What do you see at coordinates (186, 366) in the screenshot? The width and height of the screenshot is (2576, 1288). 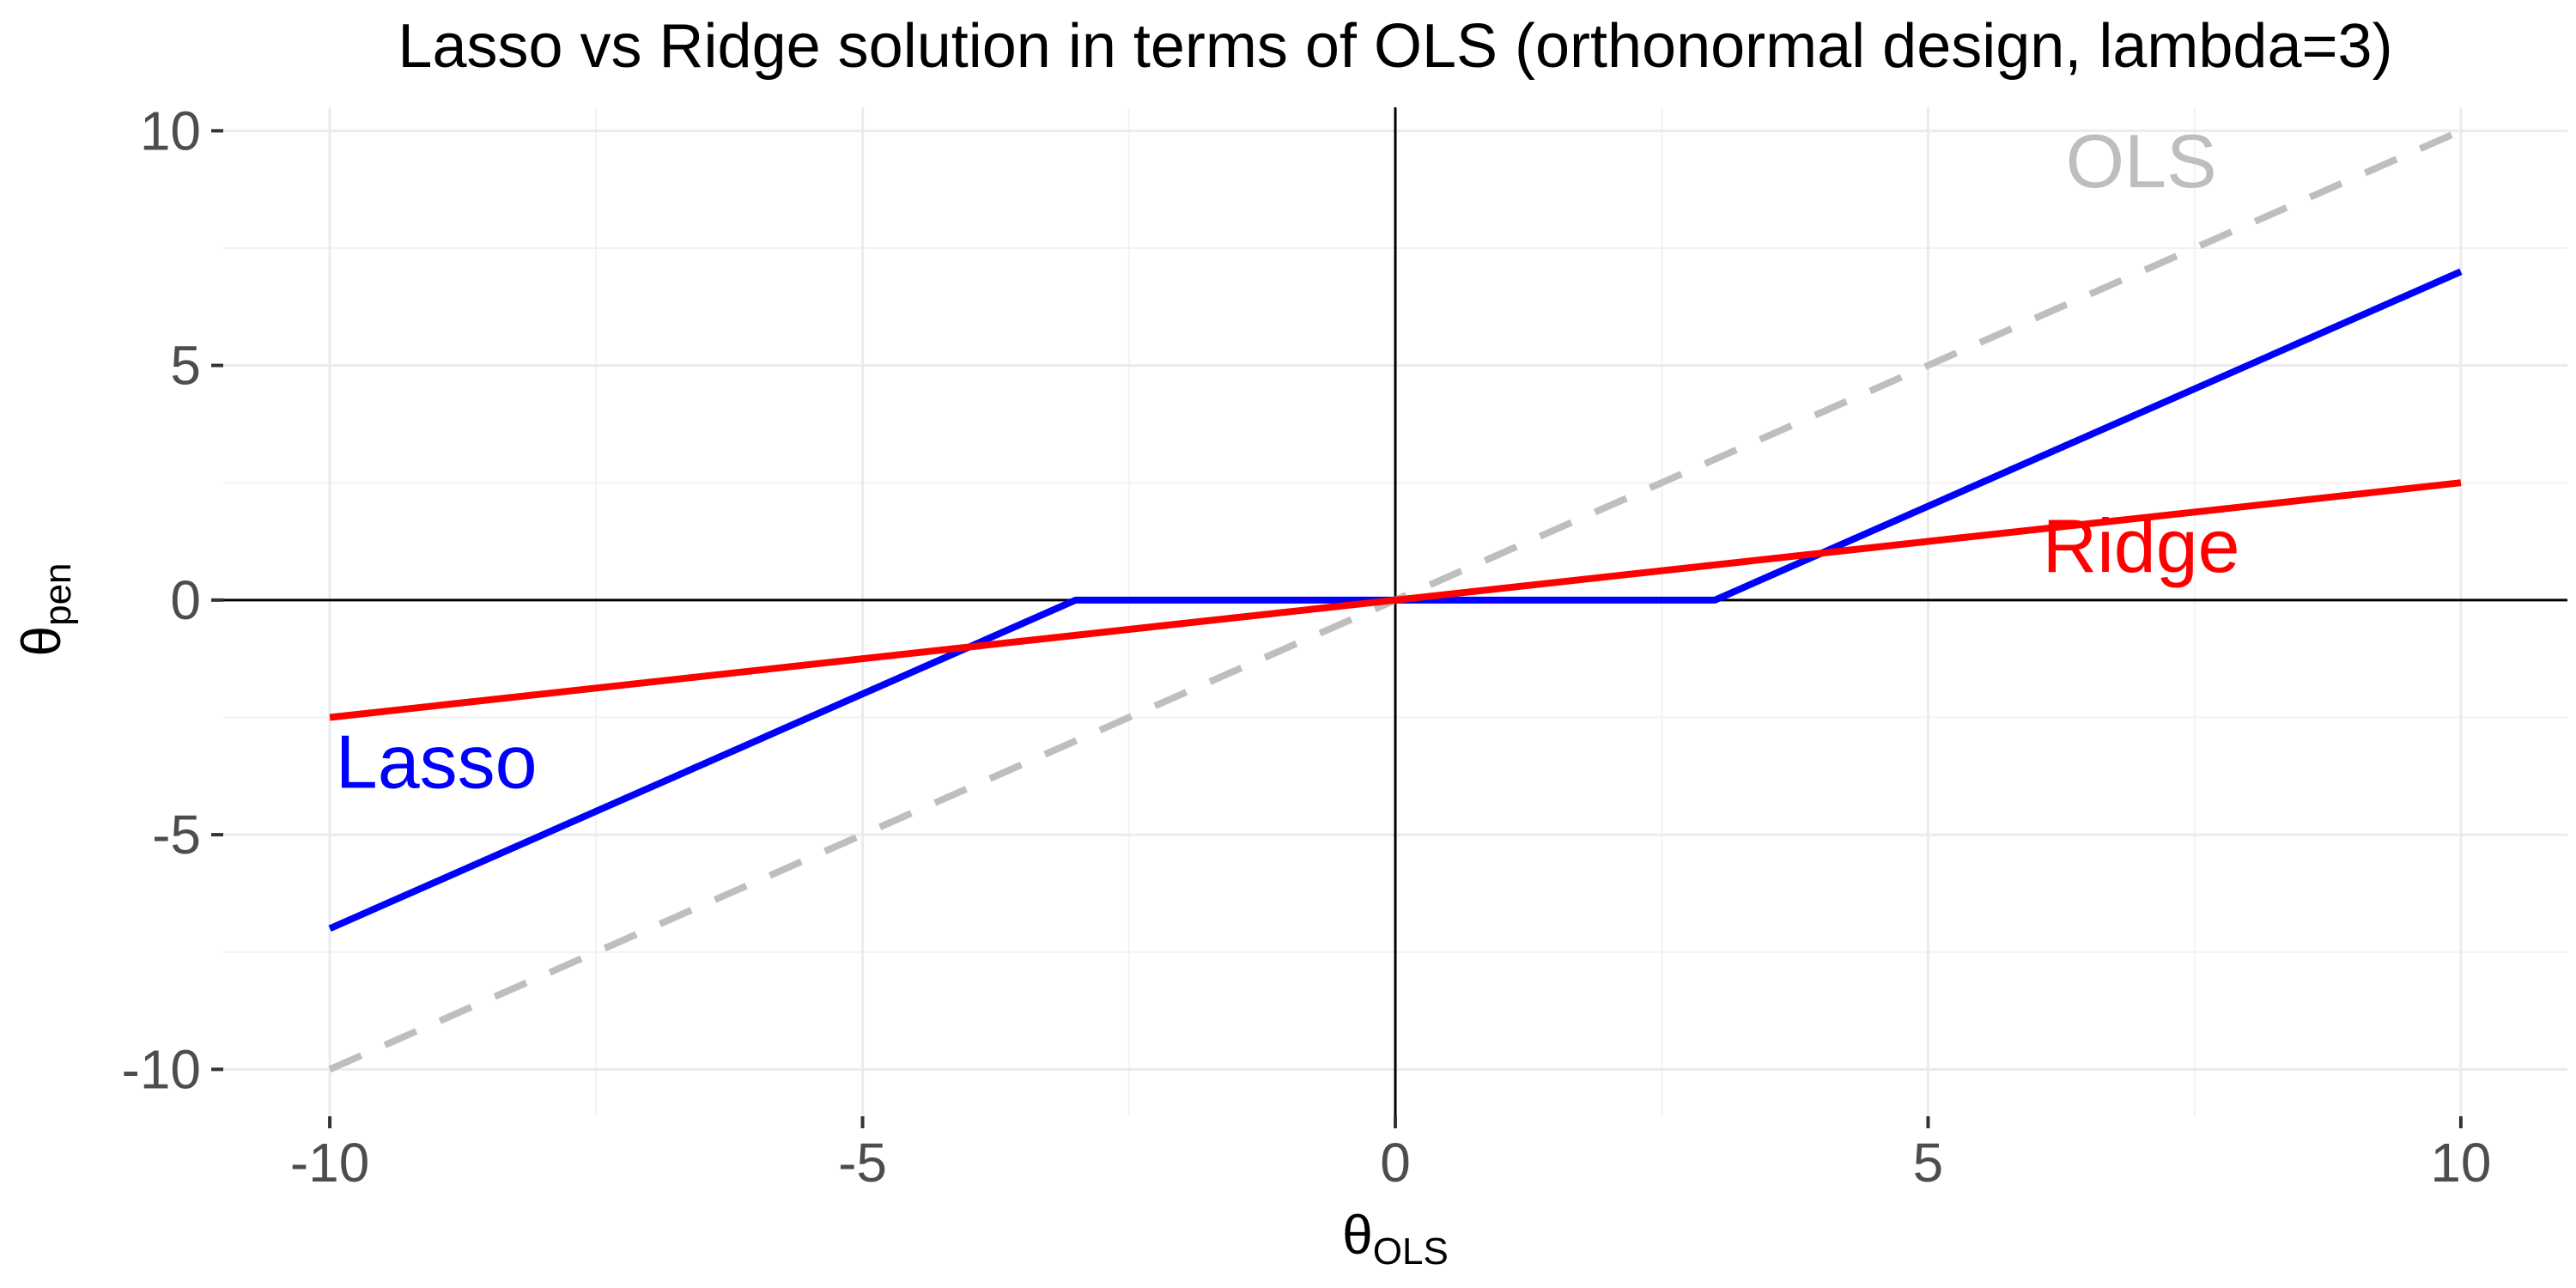 I see `y-tick-label: 5` at bounding box center [186, 366].